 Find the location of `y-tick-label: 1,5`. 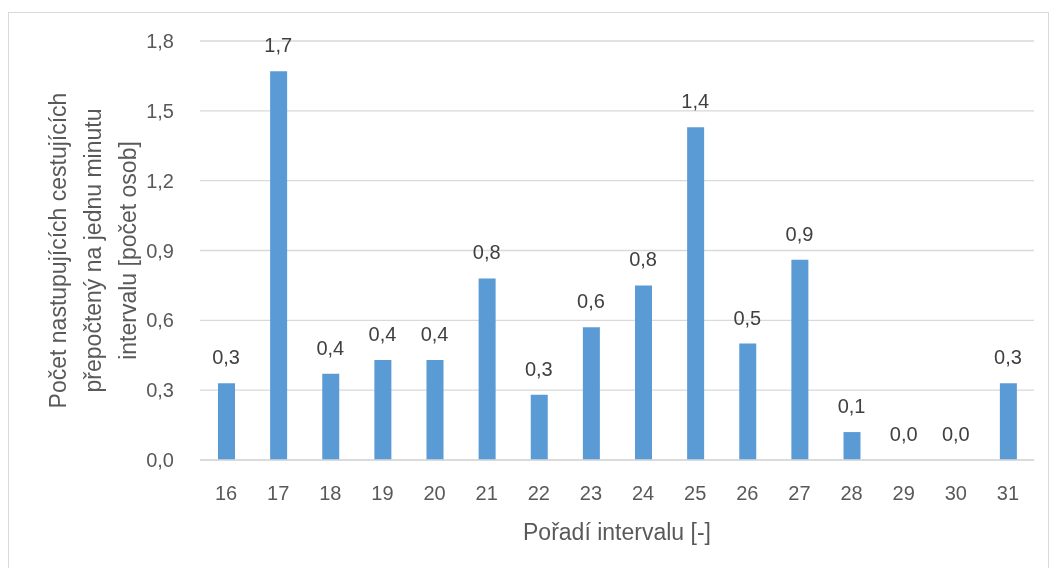

y-tick-label: 1,5 is located at coordinates (160, 110).